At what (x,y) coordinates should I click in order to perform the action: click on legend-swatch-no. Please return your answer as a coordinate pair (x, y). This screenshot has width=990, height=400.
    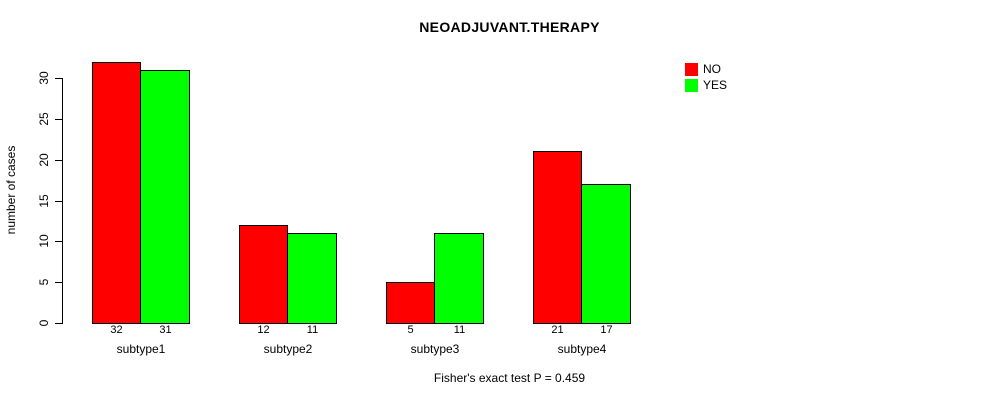
    Looking at the image, I should click on (691, 69).